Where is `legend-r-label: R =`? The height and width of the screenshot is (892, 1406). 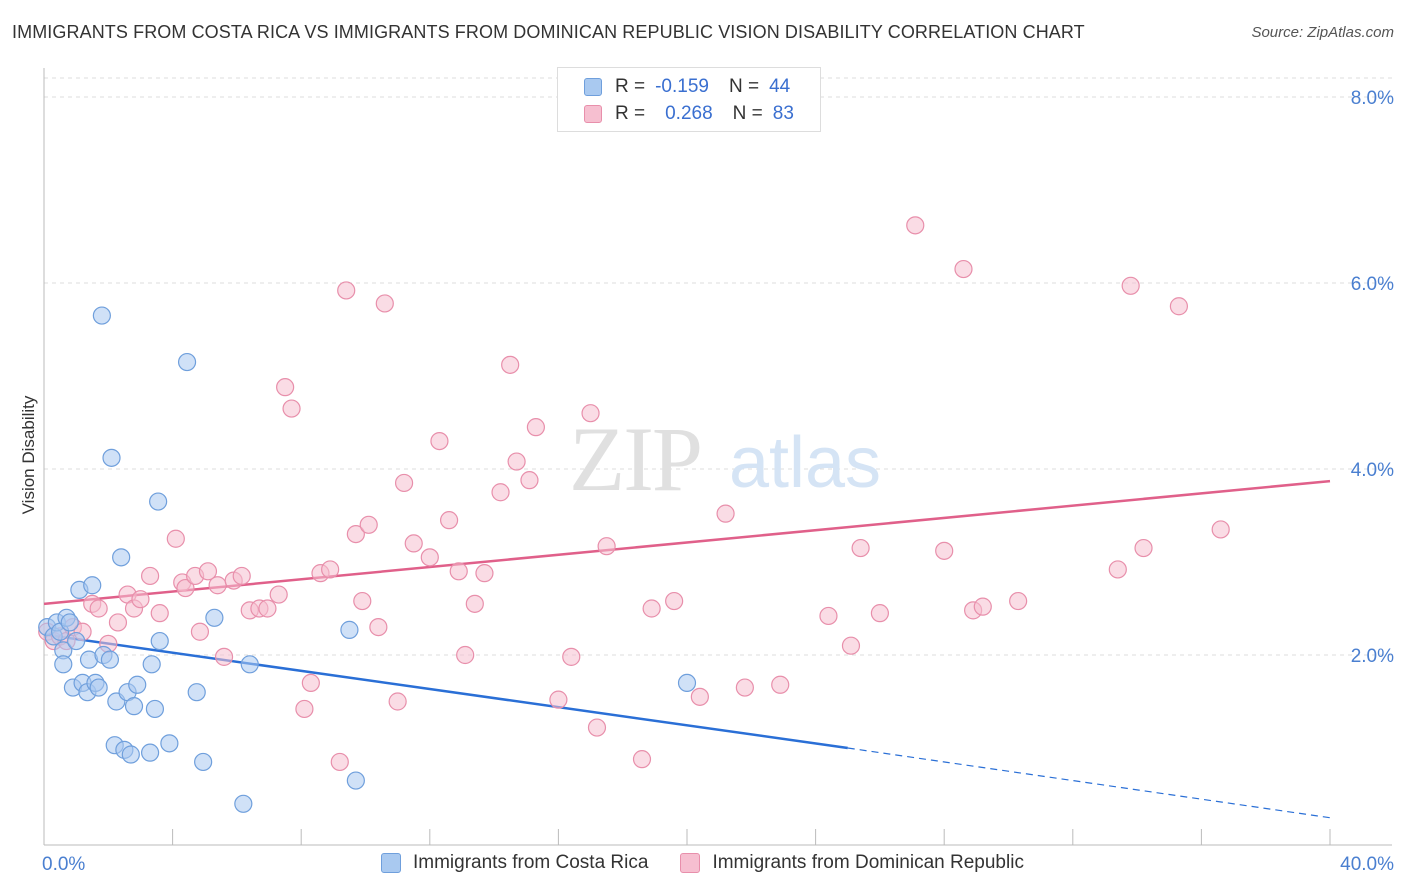
legend-r-label: R = is located at coordinates (630, 86).